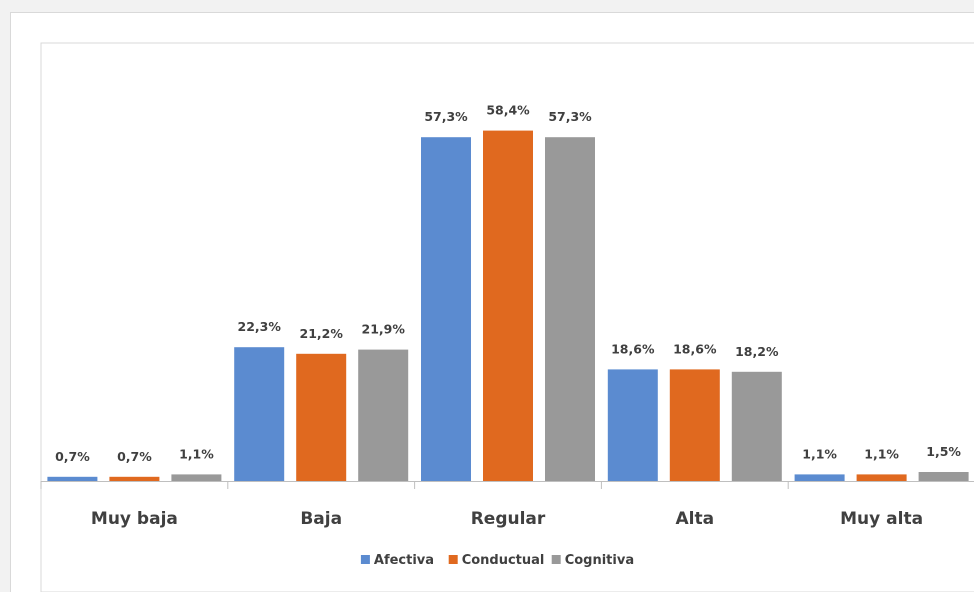  I want to click on data-label: 18,2%, so click(757, 351).